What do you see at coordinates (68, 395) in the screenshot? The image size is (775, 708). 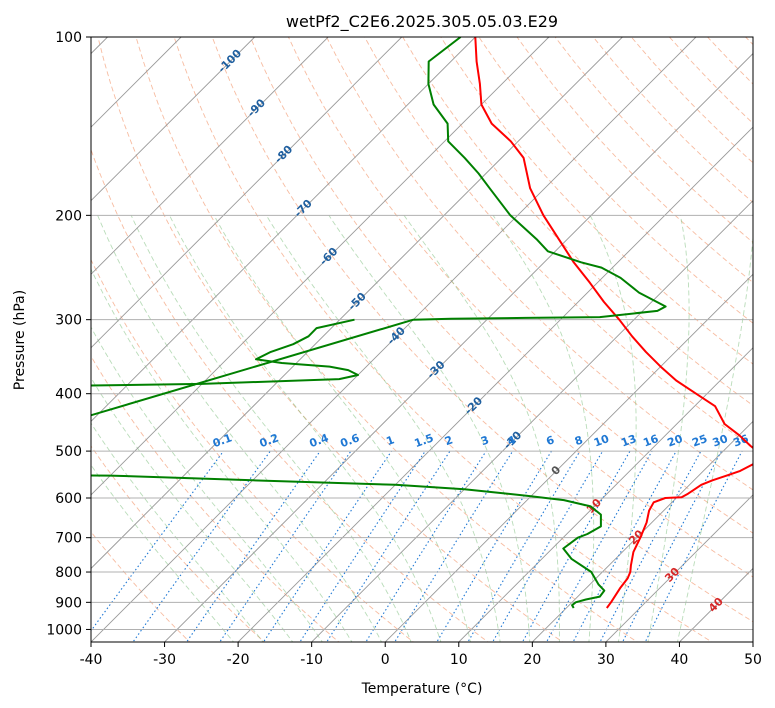 I see `y-tick-label: 400` at bounding box center [68, 395].